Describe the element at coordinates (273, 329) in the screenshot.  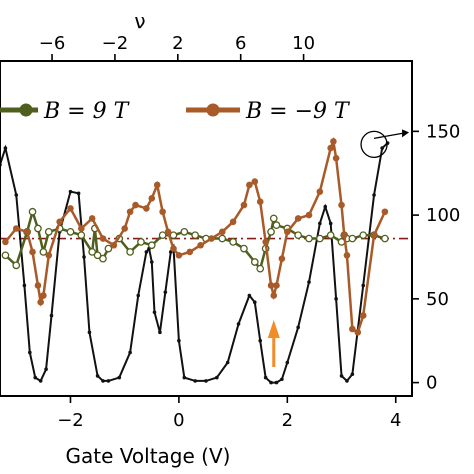
I see `annotation-arrow-head` at that location.